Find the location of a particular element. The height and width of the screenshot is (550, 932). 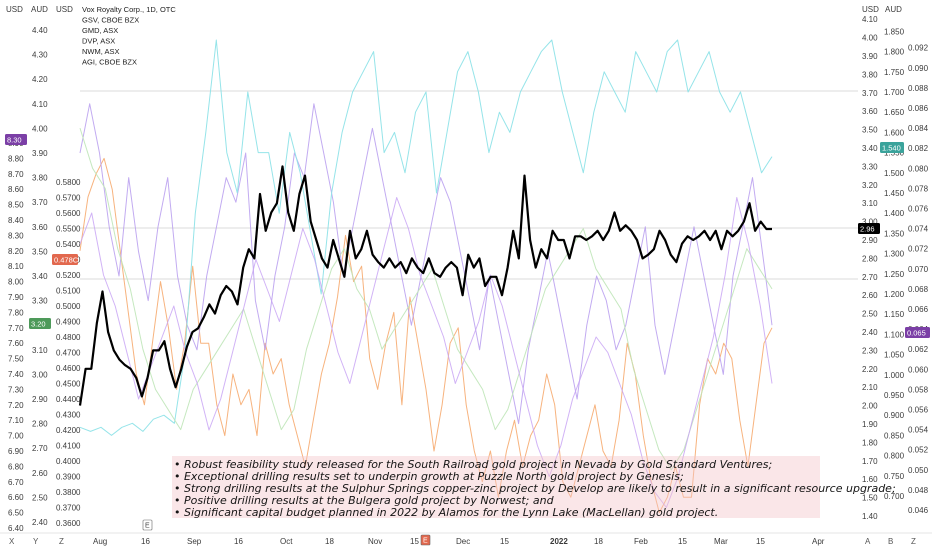

legend-entry: NWM, ASX is located at coordinates (101, 51).